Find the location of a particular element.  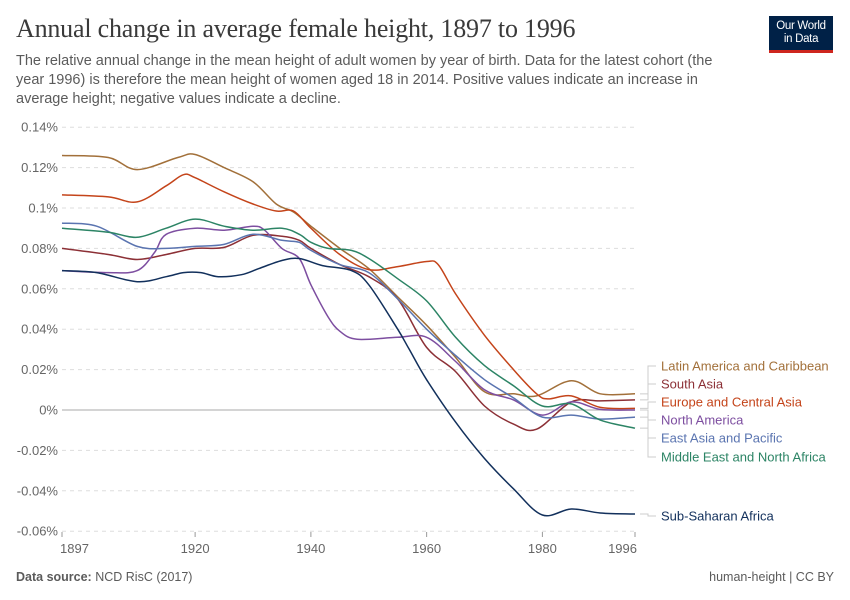

legend-label-latin-america-and-caribbean: Latin America and Caribbean is located at coordinates (745, 366).